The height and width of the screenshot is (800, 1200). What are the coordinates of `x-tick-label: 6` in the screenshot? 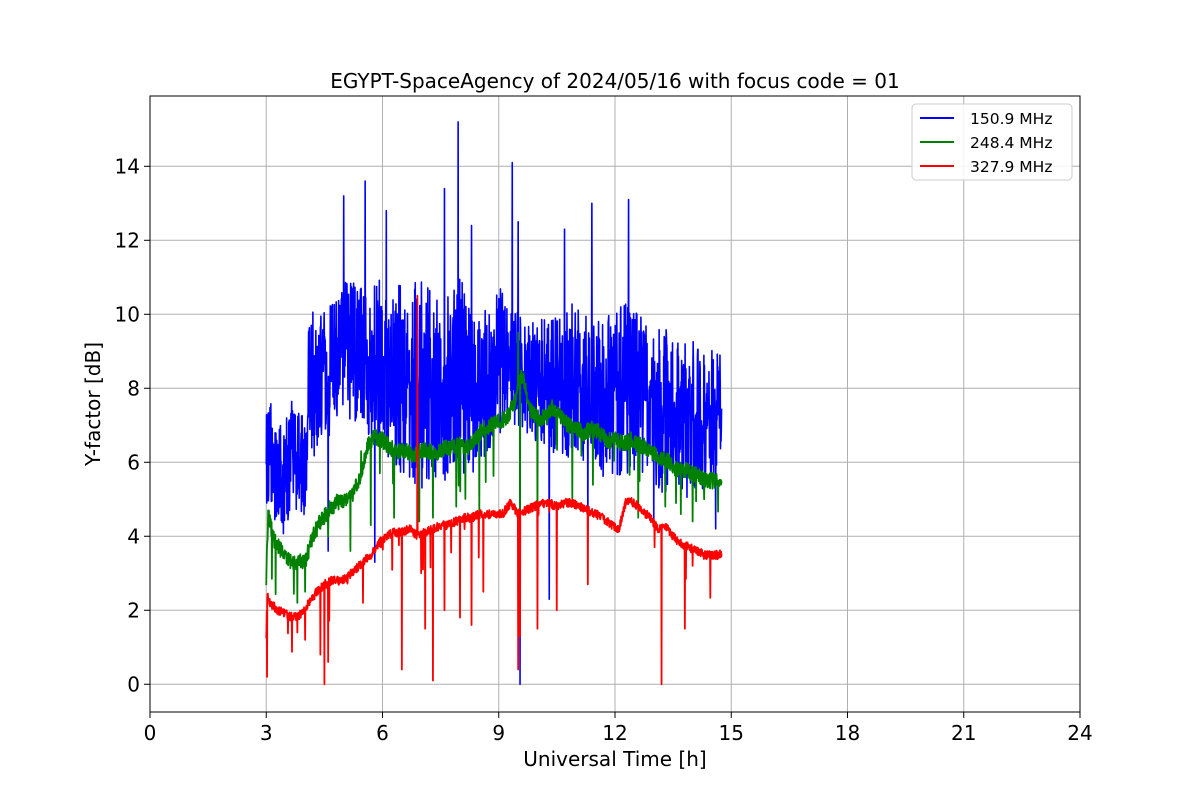 It's located at (382, 733).